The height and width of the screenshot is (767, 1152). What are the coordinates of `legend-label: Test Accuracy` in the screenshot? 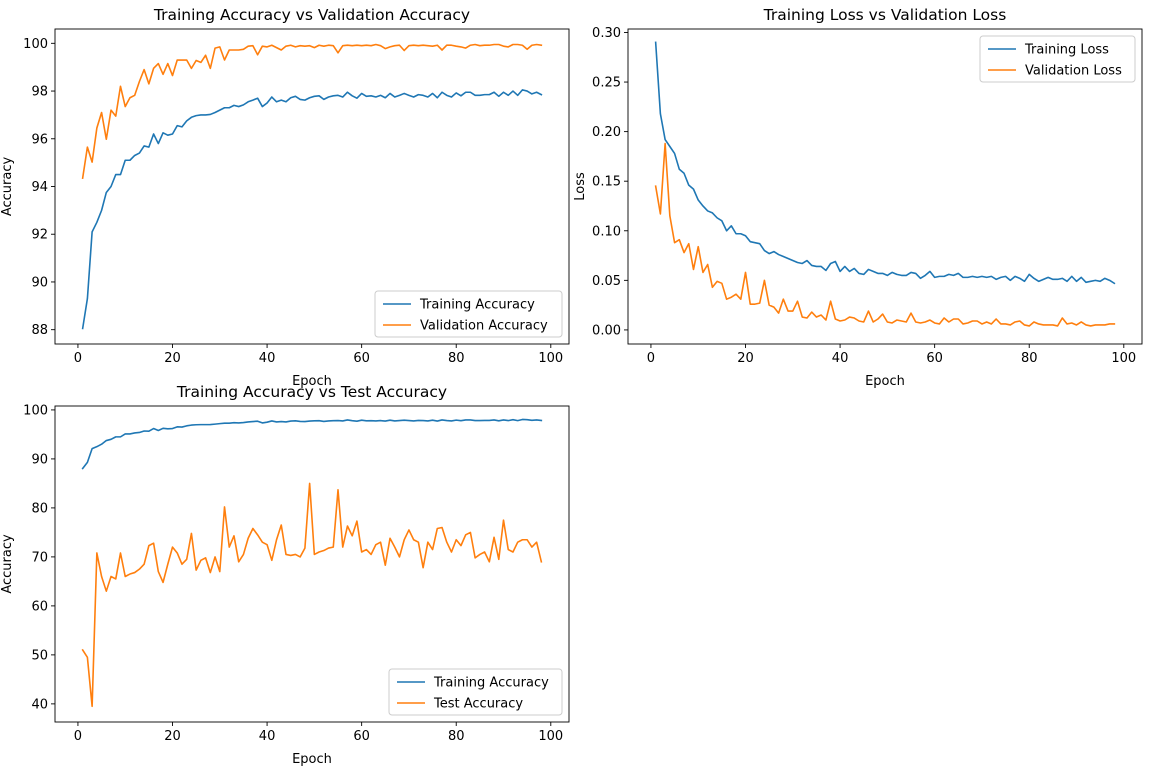 It's located at (478, 704).